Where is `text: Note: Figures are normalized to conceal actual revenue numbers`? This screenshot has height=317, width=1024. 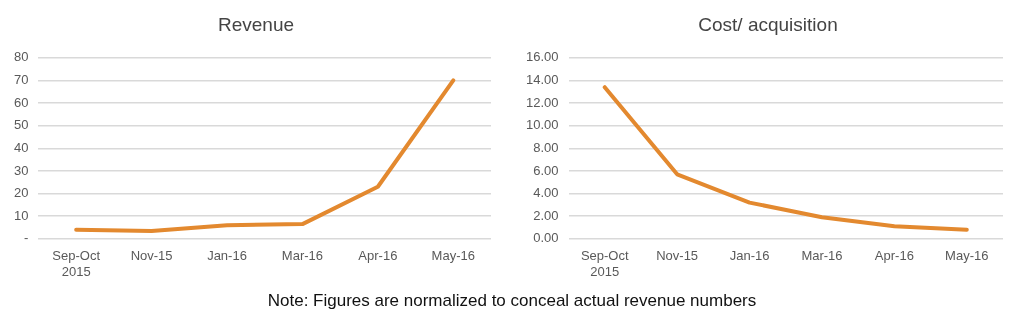 text: Note: Figures are normalized to conceal actual revenue numbers is located at coordinates (512, 301).